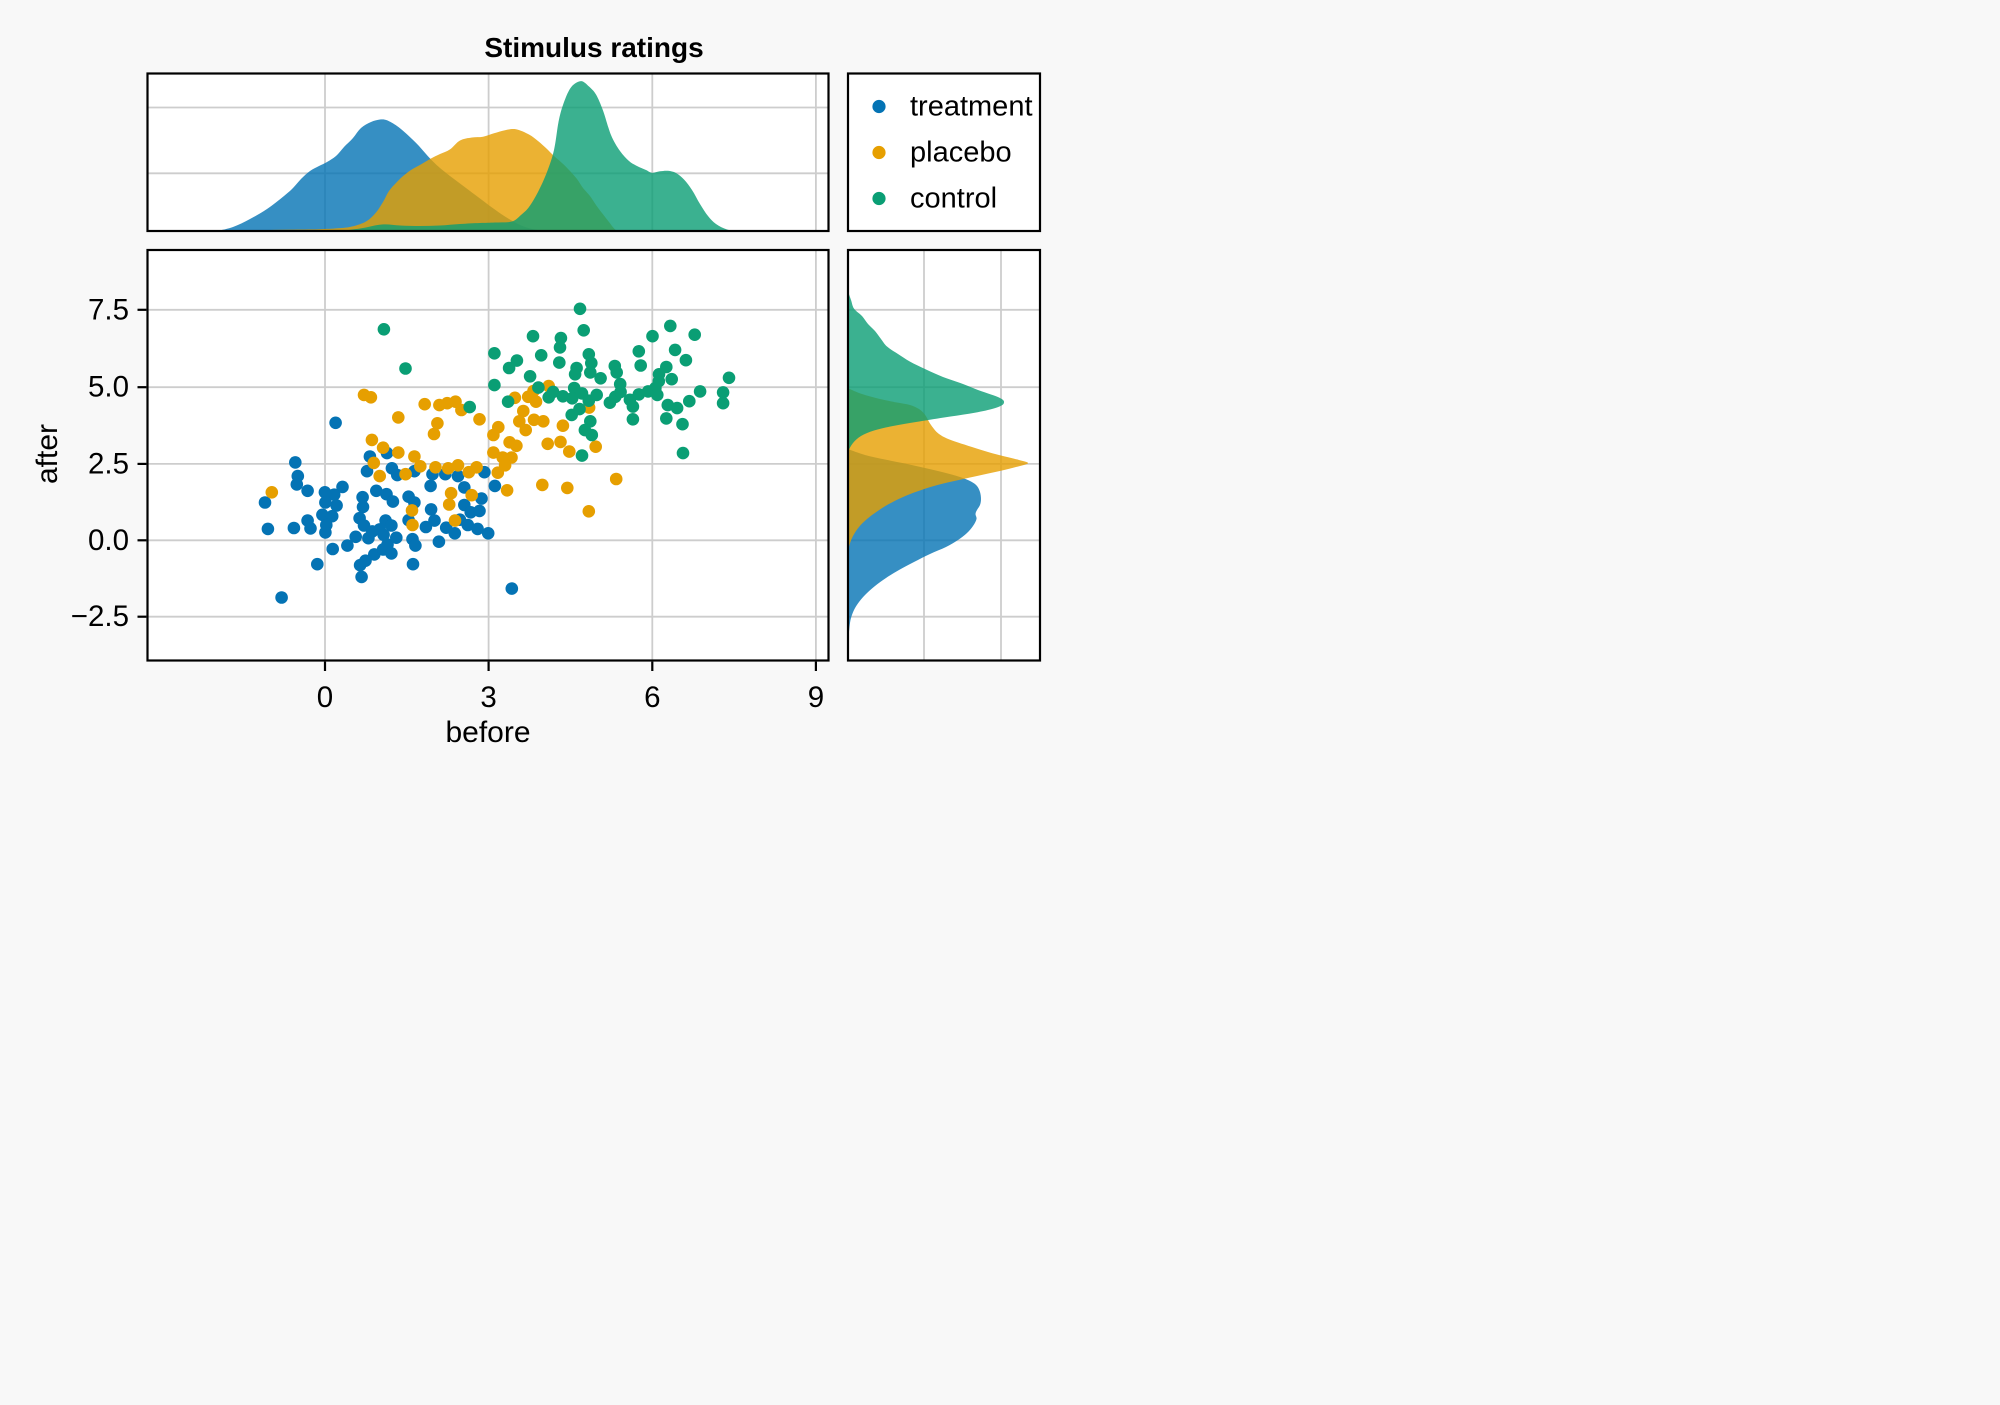 The image size is (2000, 1405). What do you see at coordinates (108, 540) in the screenshot?
I see `svg-text: 0.0` at bounding box center [108, 540].